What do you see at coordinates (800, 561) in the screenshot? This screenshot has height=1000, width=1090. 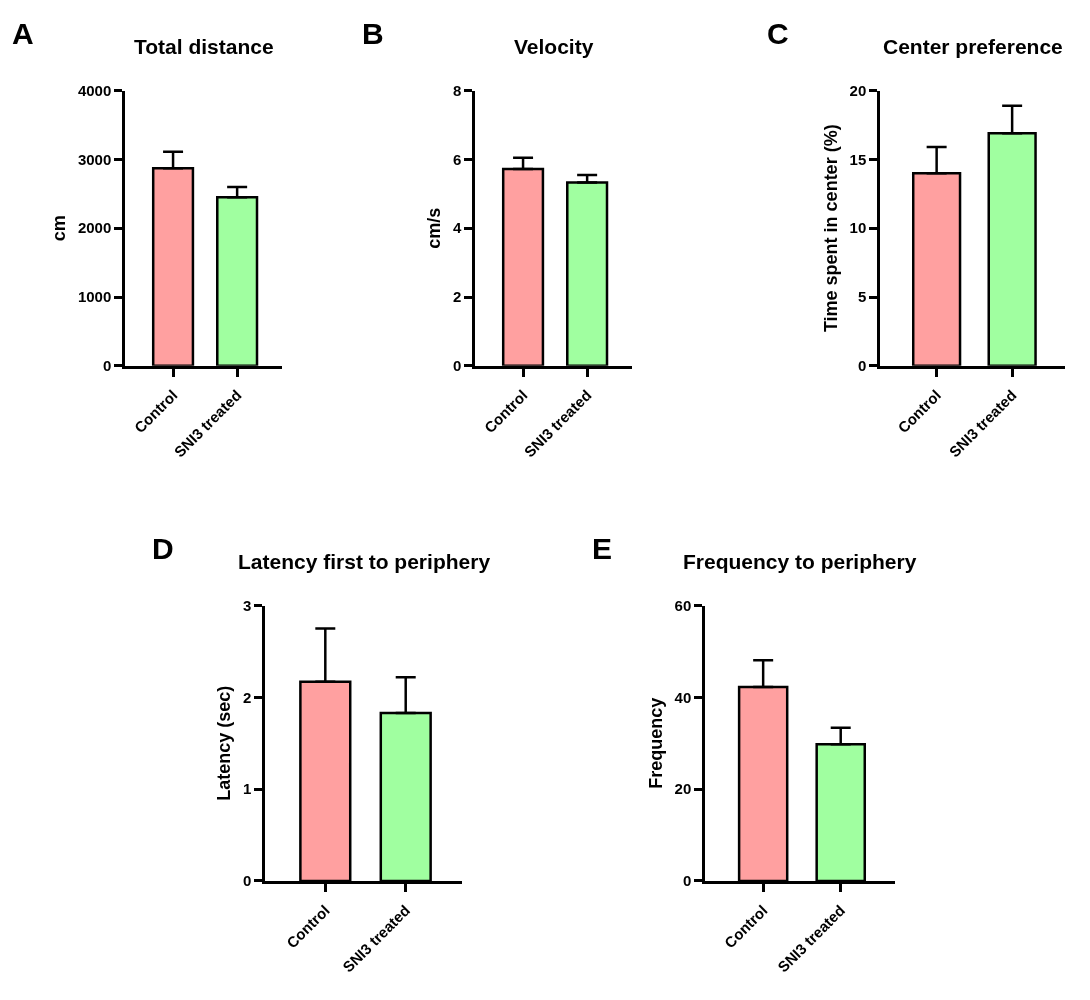 I see `chart-title: Frequency to periphery` at bounding box center [800, 561].